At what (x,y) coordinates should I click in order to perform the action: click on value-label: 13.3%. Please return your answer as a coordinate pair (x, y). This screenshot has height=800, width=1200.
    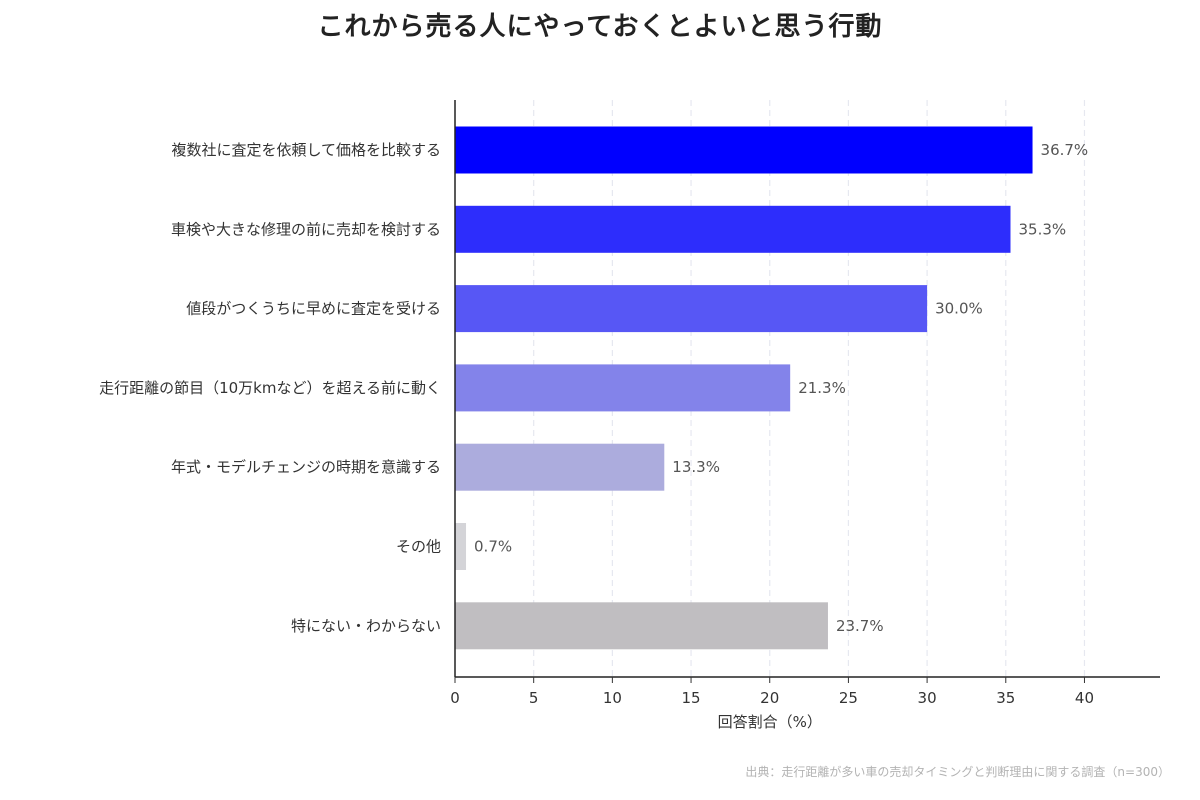
    Looking at the image, I should click on (696, 467).